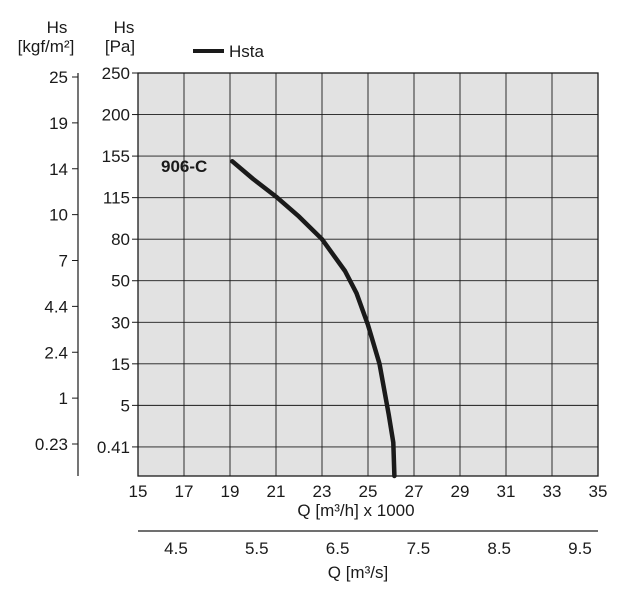  I want to click on pa-axis-symbol: Hs, so click(124, 27).